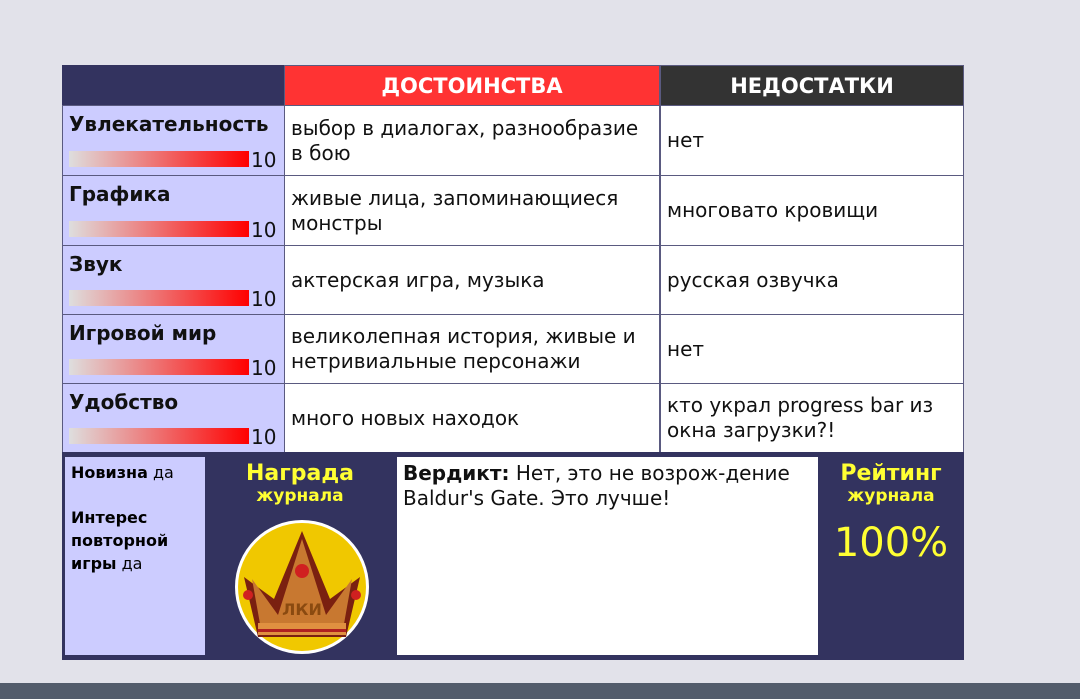 Image resolution: width=1080 pixels, height=699 pixels. Describe the element at coordinates (173, 280) in the screenshot. I see `criterion-cell: Звук 10` at that location.